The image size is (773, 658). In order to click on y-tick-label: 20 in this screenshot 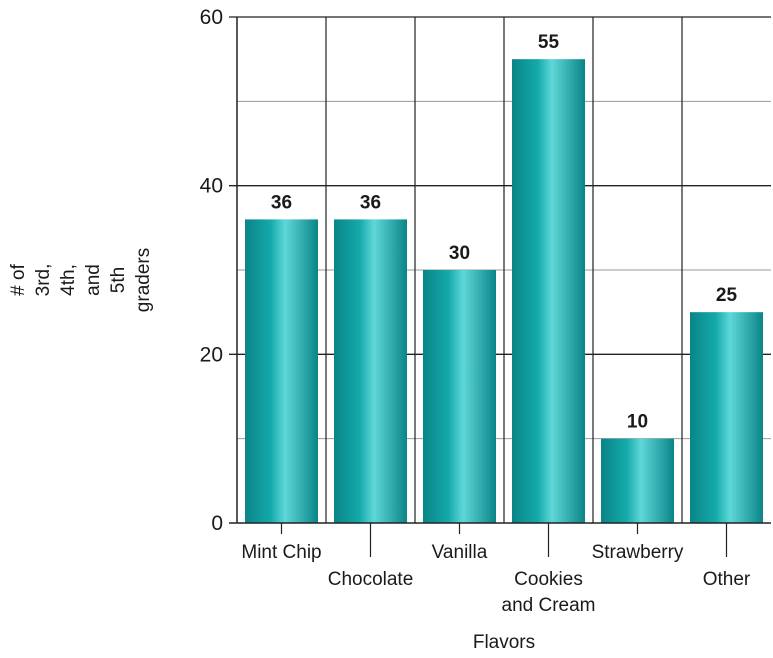, I will do `click(211, 354)`.